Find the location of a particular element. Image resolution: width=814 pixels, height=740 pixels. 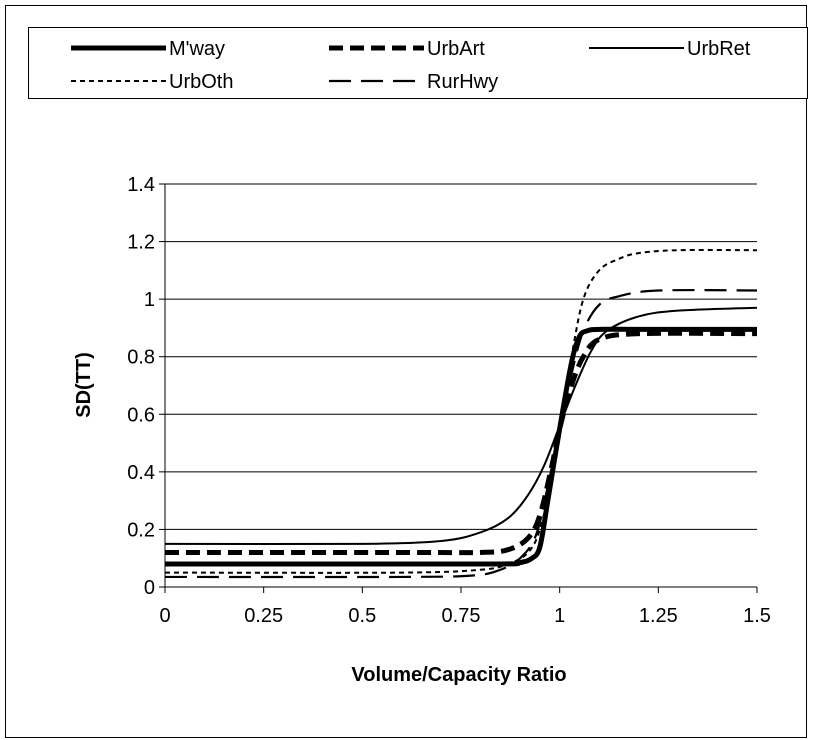

legend: M'way UrbArt UrbRet UrbOth RurHwy is located at coordinates (418, 63).